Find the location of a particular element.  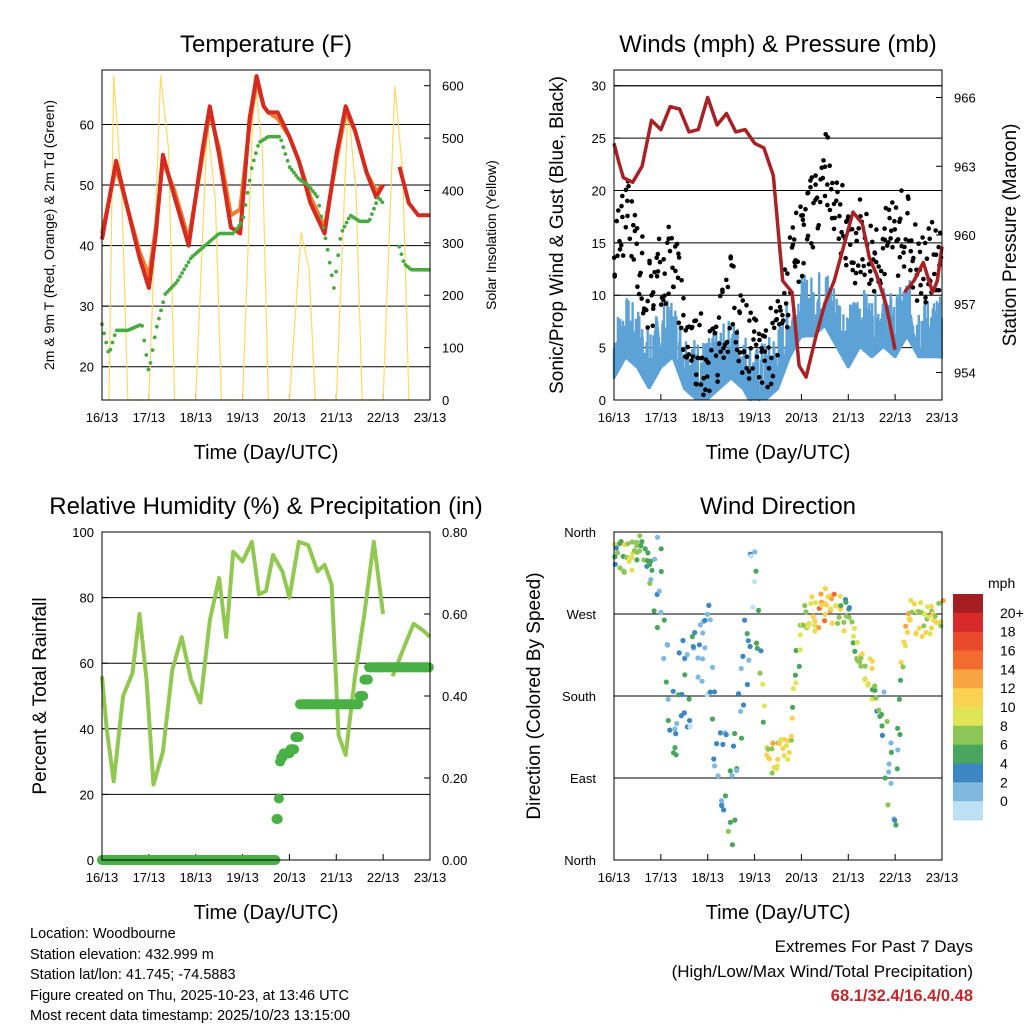

temp-ytick-label: 40 is located at coordinates (87, 246).